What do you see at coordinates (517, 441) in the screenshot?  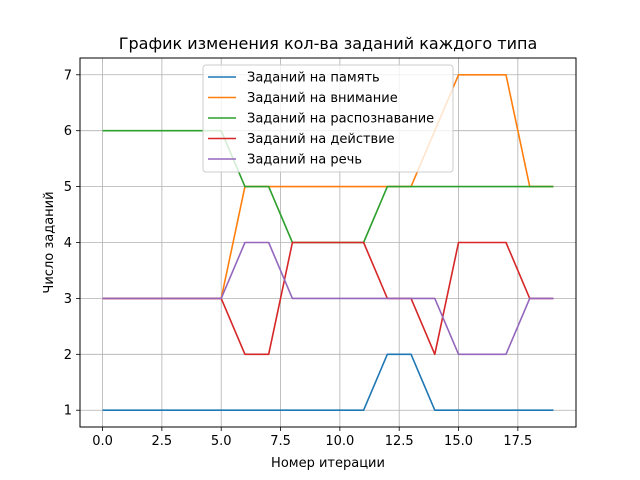 I see `x-tick-label: 17.5` at bounding box center [517, 441].